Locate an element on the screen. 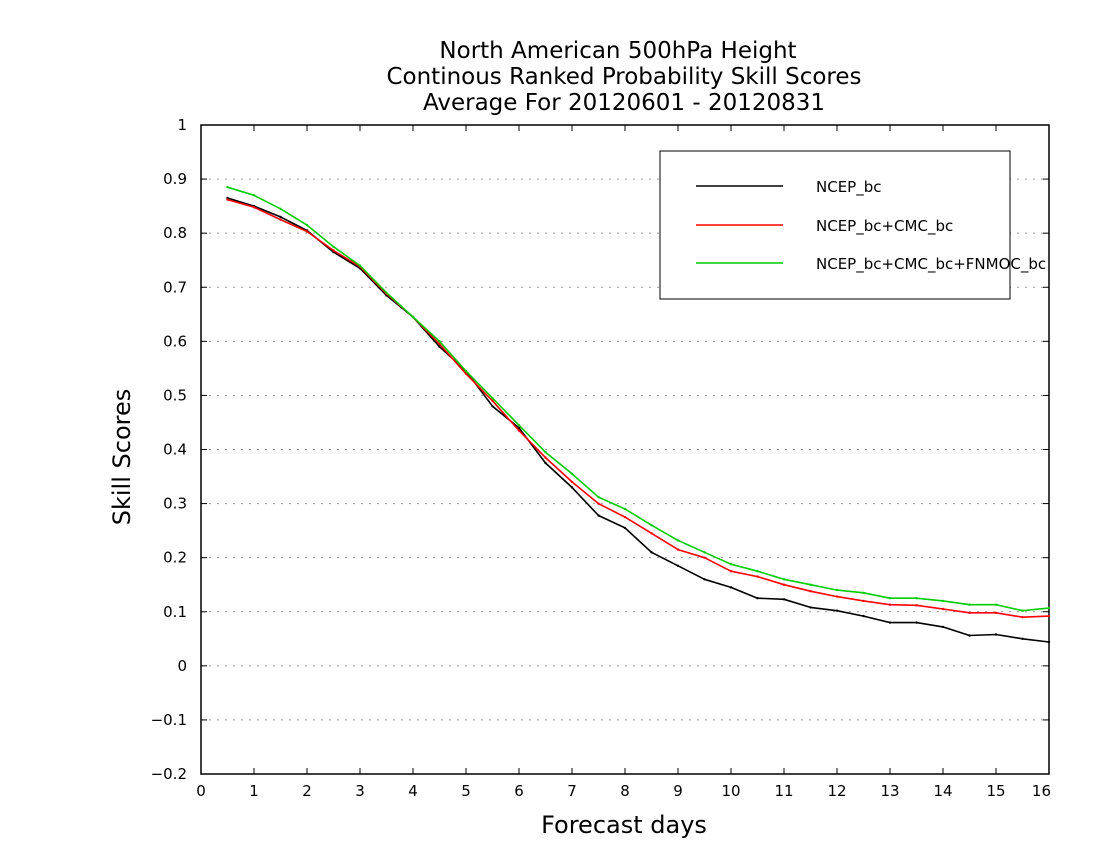 Image resolution: width=1100 pixels, height=850 pixels. y-tick-label: 0.3 is located at coordinates (175, 504).